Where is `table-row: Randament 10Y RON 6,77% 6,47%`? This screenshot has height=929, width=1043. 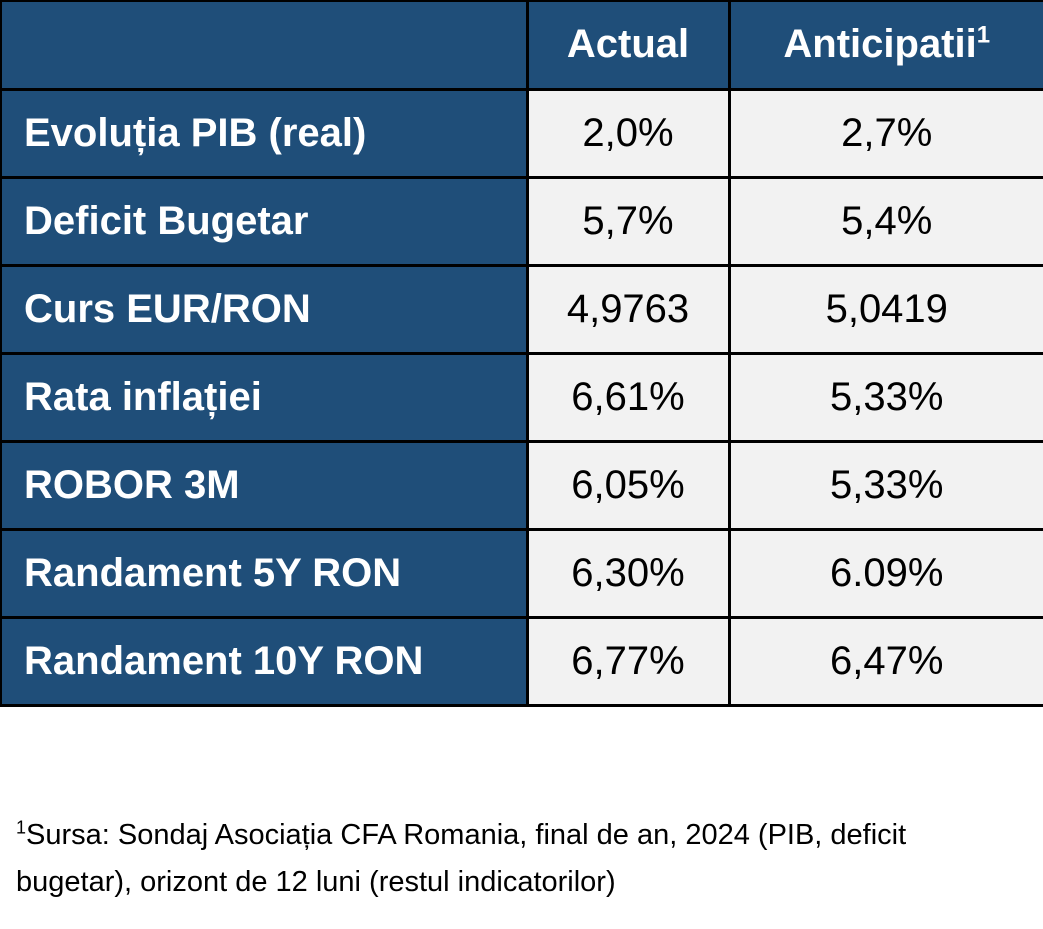
table-row: Randament 10Y RON 6,77% 6,47% is located at coordinates (521, 661).